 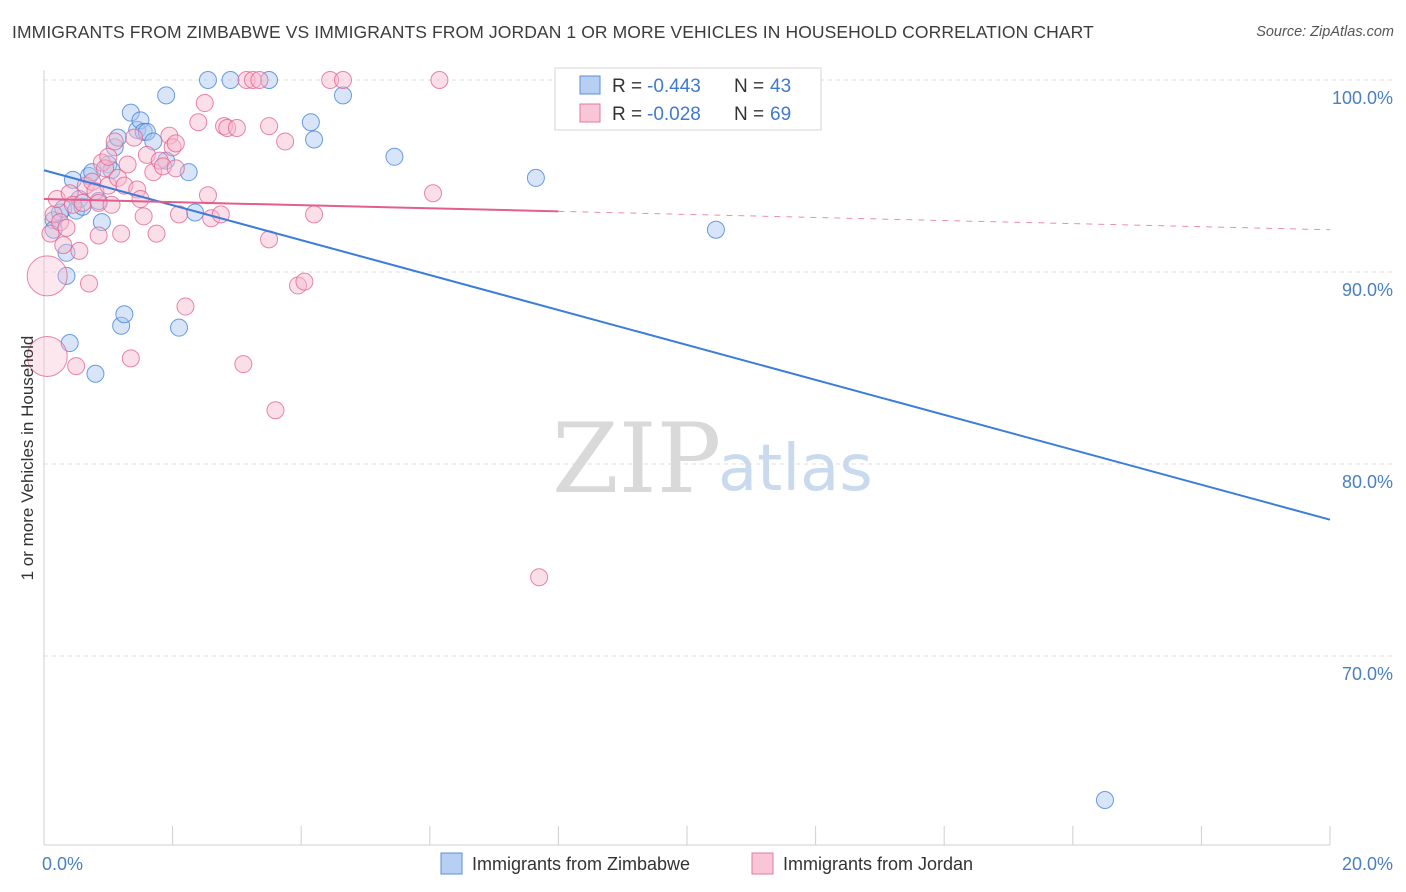 I want to click on legend-swatch-zimbabwe, so click(x=590, y=85).